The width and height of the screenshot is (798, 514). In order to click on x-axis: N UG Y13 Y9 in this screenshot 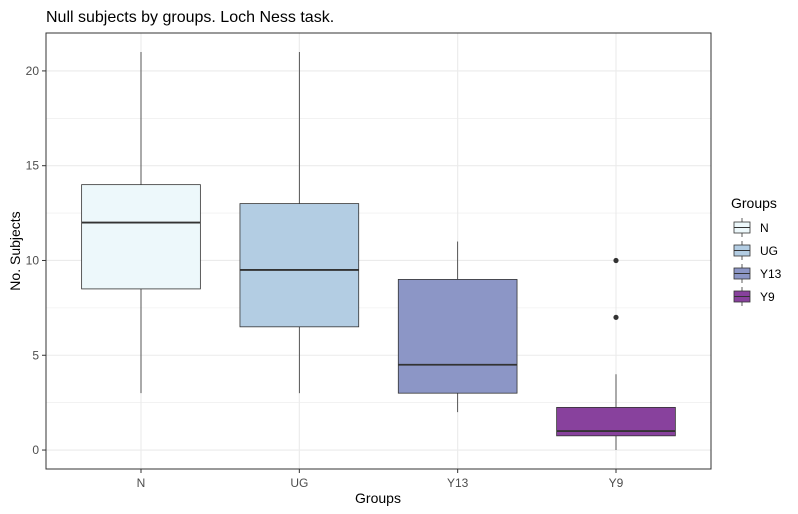, I will do `click(380, 479)`.